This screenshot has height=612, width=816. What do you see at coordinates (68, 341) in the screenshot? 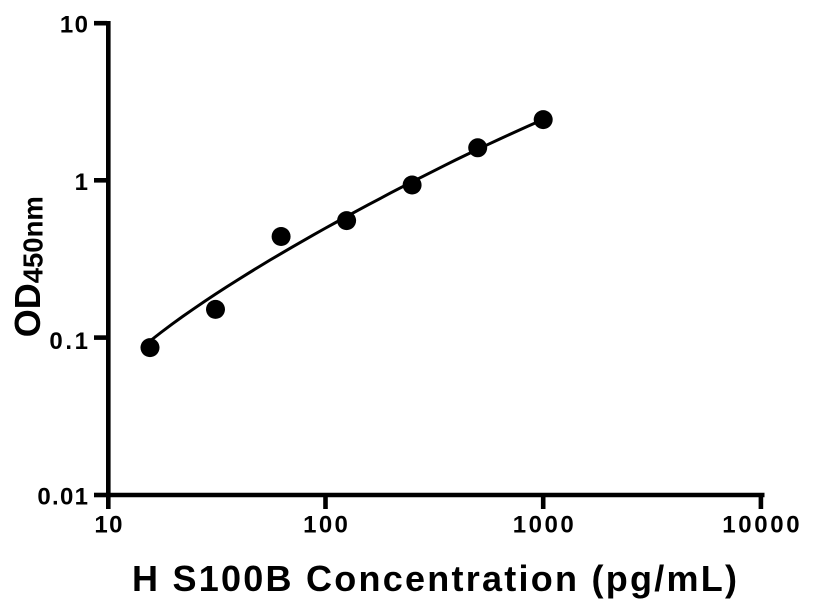
I see `svg-text: 0.1` at bounding box center [68, 341].